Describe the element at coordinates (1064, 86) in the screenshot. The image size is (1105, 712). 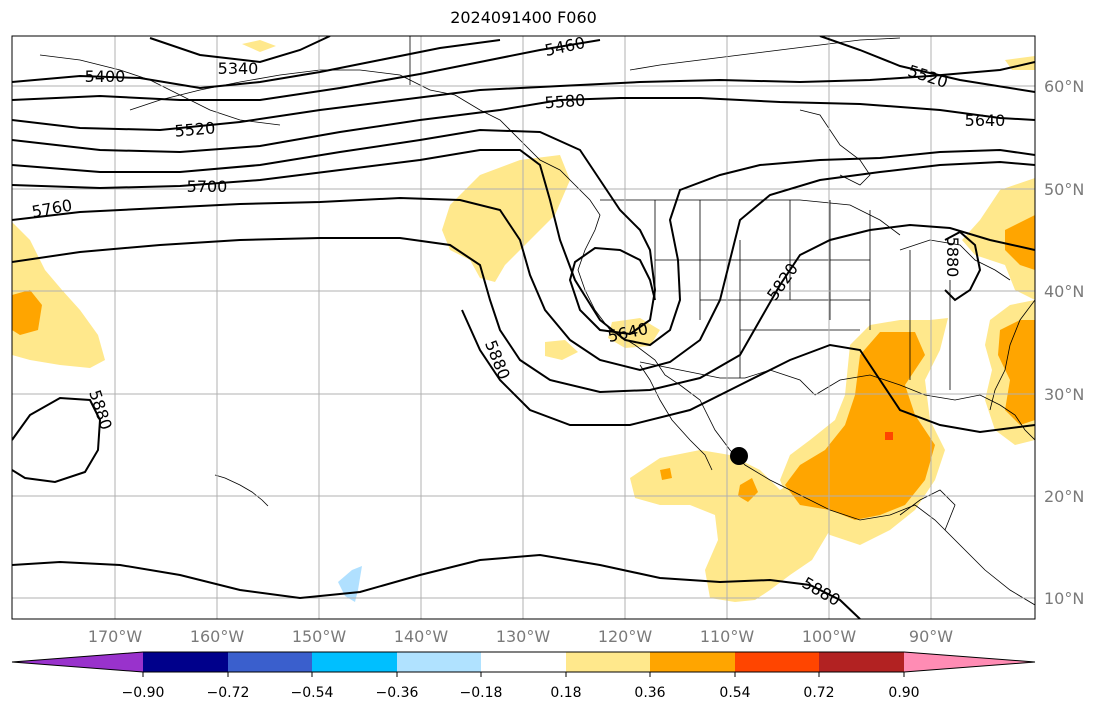
I see `lat-tick-label: 60°N` at that location.